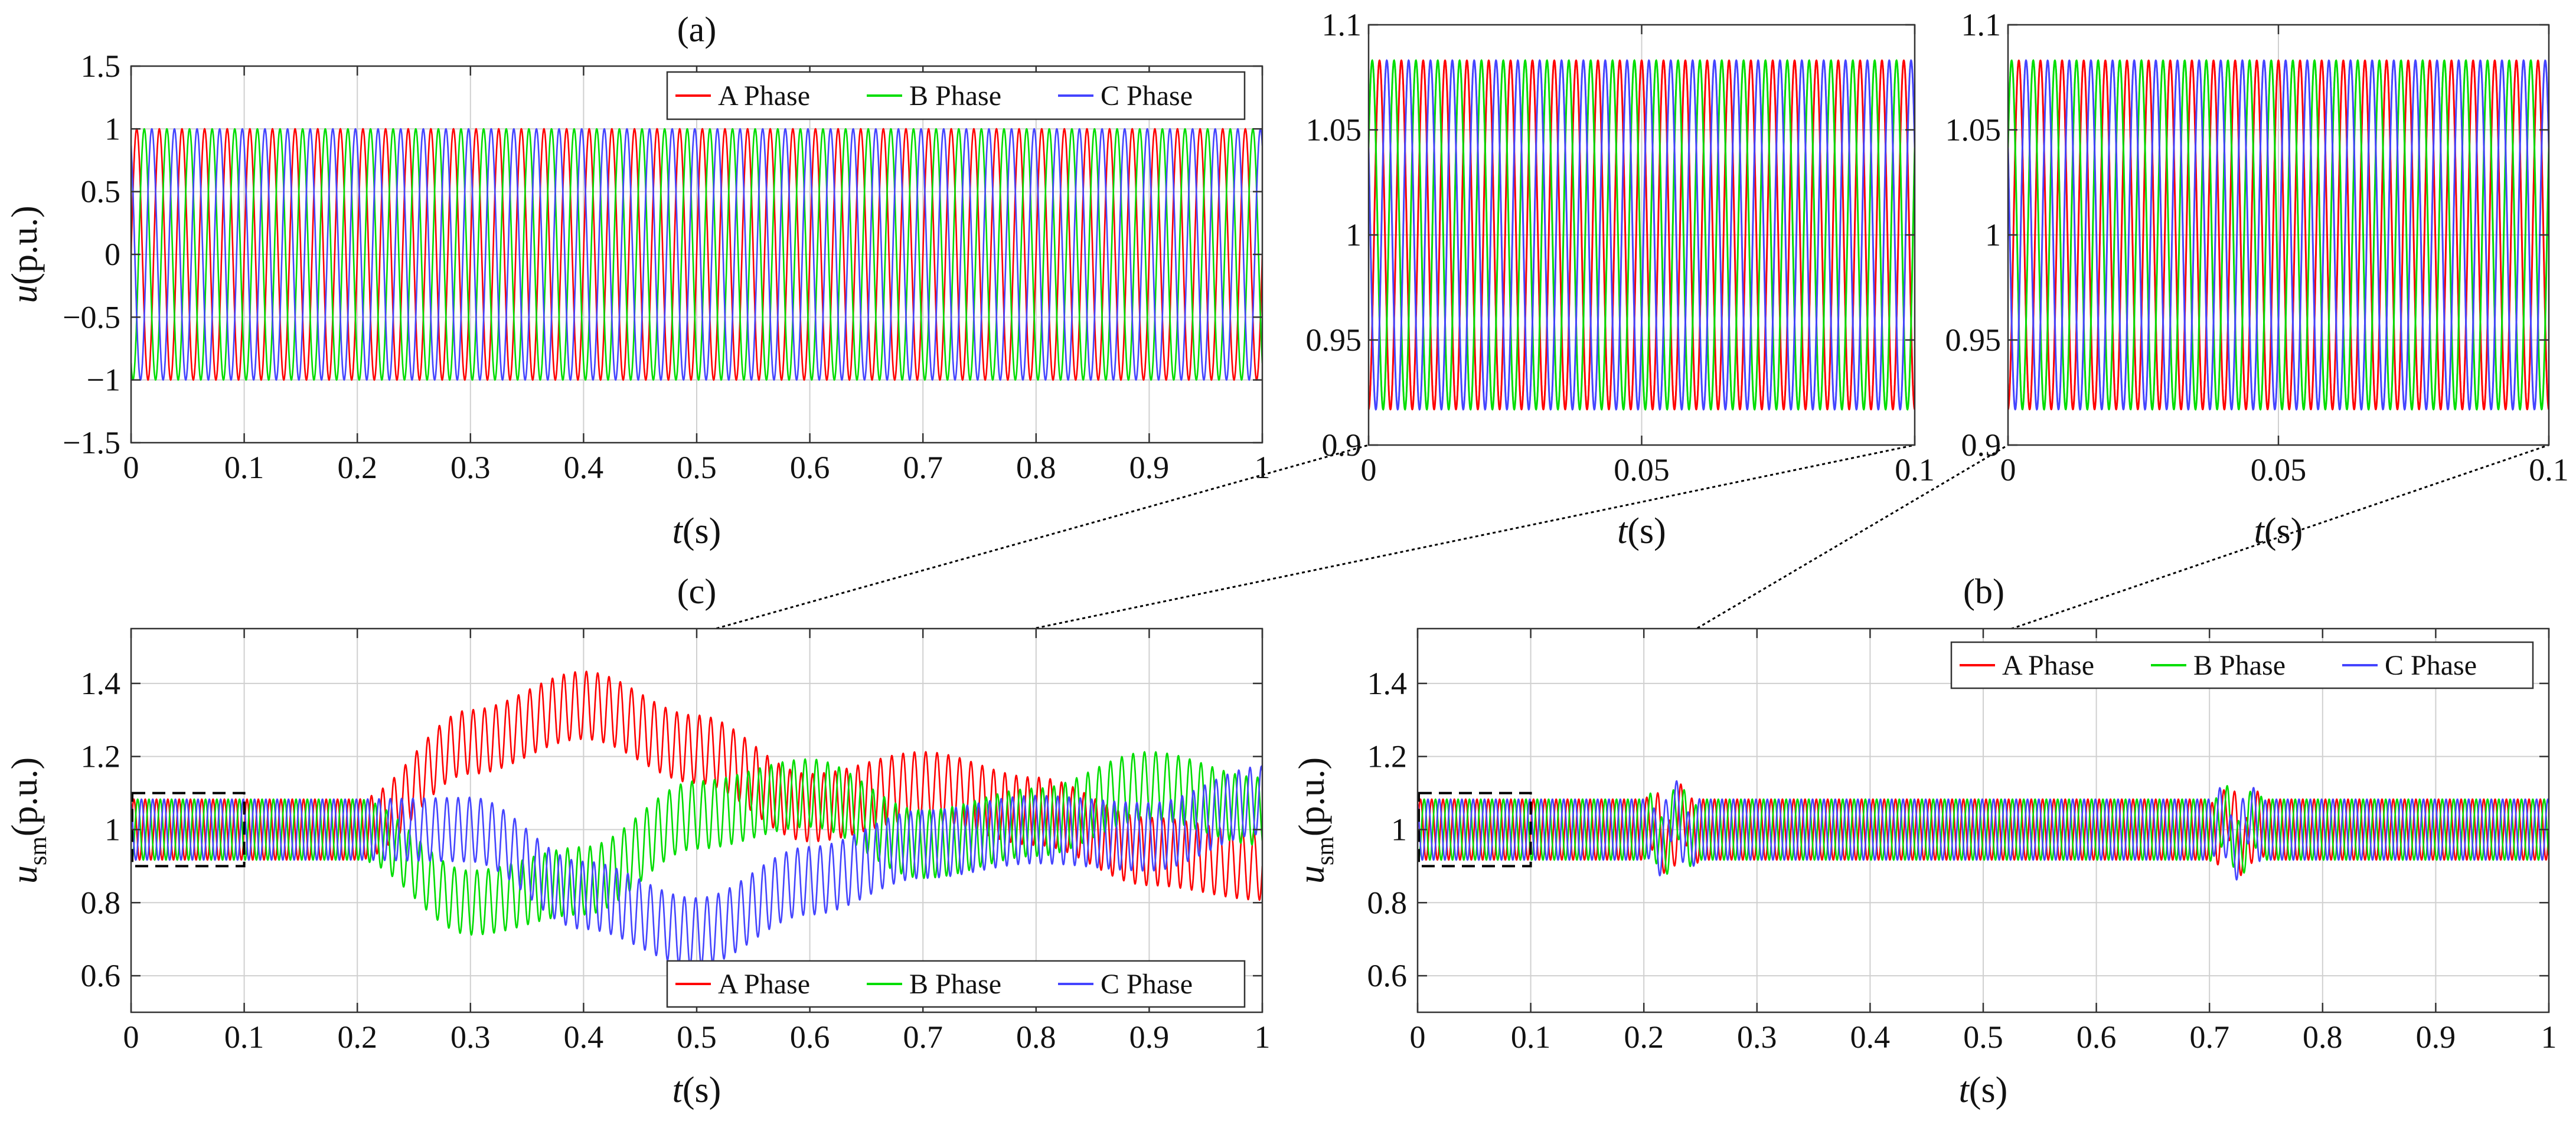 Image resolution: width=2576 pixels, height=1138 pixels. Describe the element at coordinates (244, 467) in the screenshot. I see `x-tick-label: 0.1` at that location.